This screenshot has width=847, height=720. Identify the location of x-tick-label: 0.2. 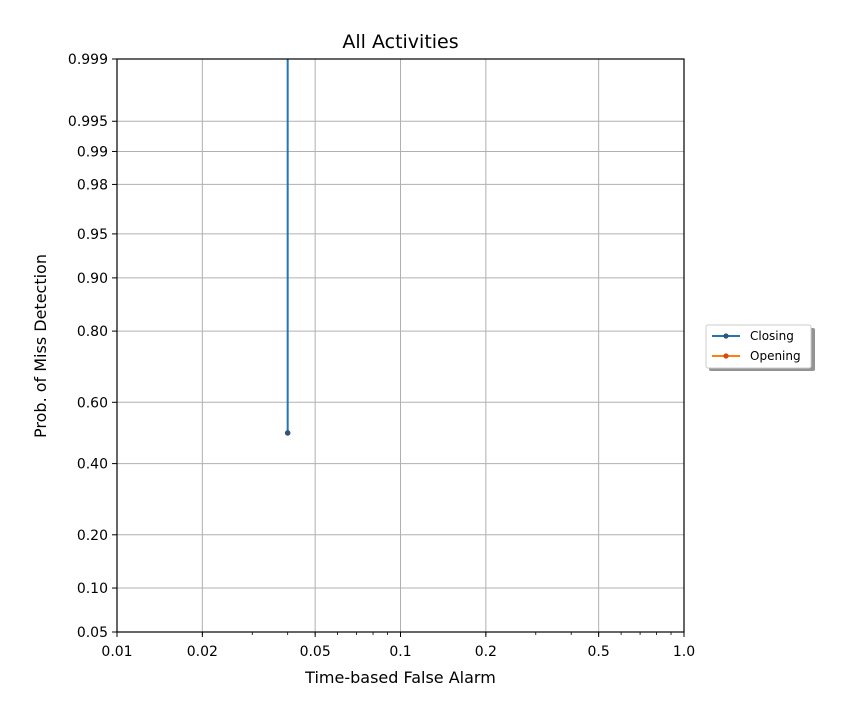
(486, 652).